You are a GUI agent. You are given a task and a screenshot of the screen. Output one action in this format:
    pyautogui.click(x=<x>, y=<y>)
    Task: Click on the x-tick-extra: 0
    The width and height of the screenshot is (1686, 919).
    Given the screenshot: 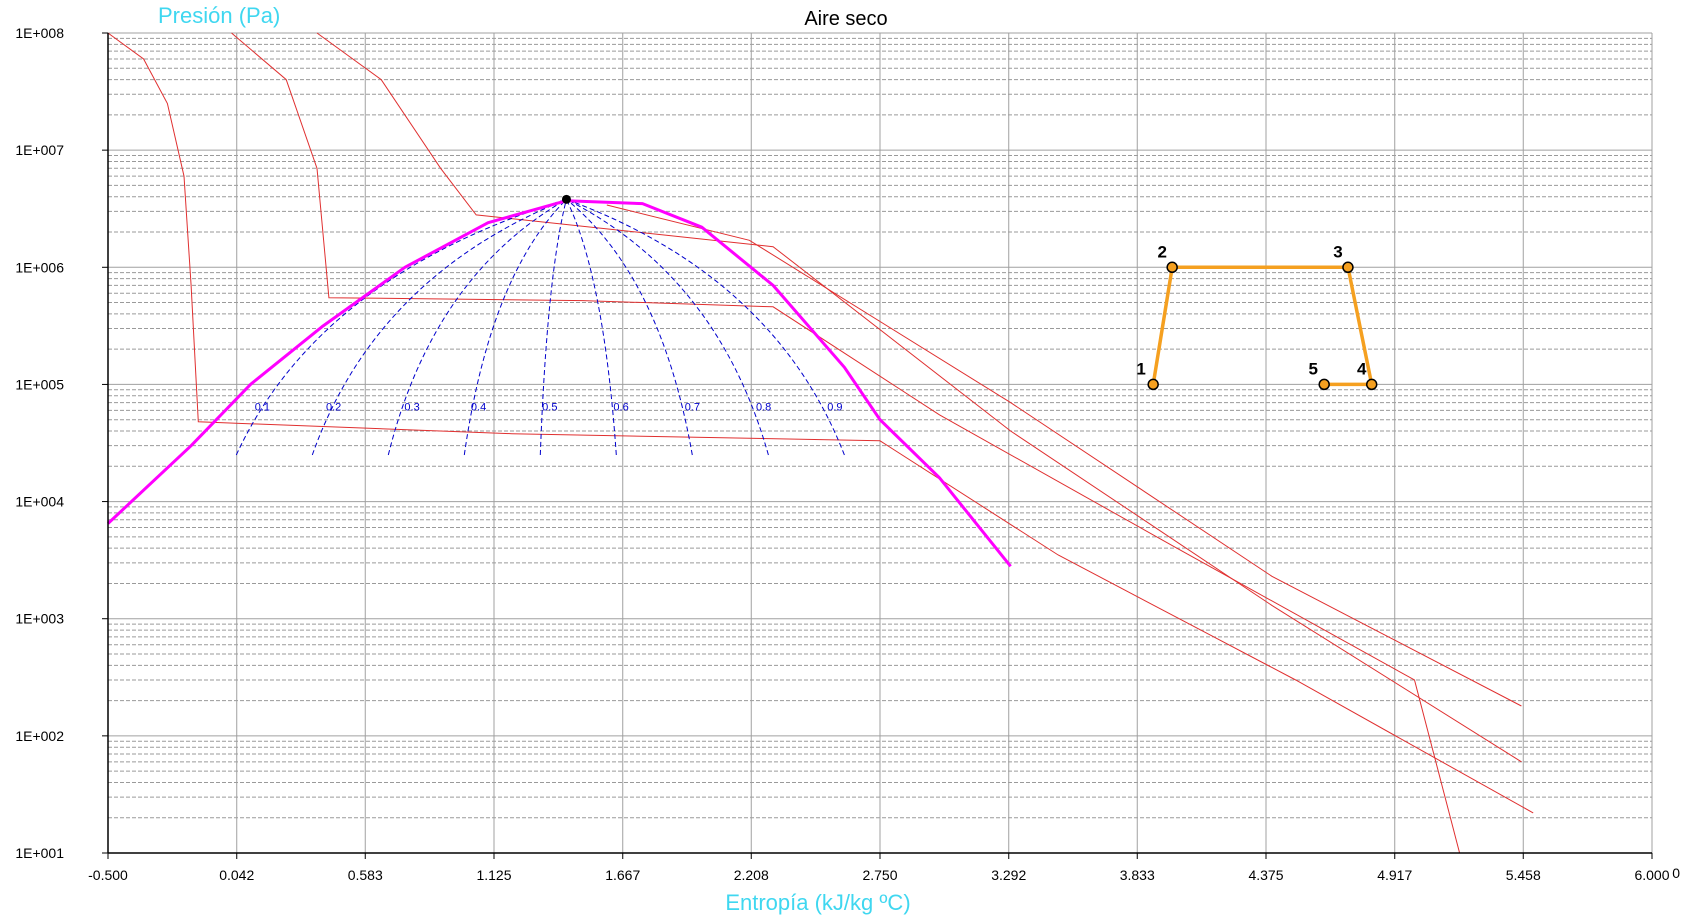 What is the action you would take?
    pyautogui.click(x=1676, y=873)
    